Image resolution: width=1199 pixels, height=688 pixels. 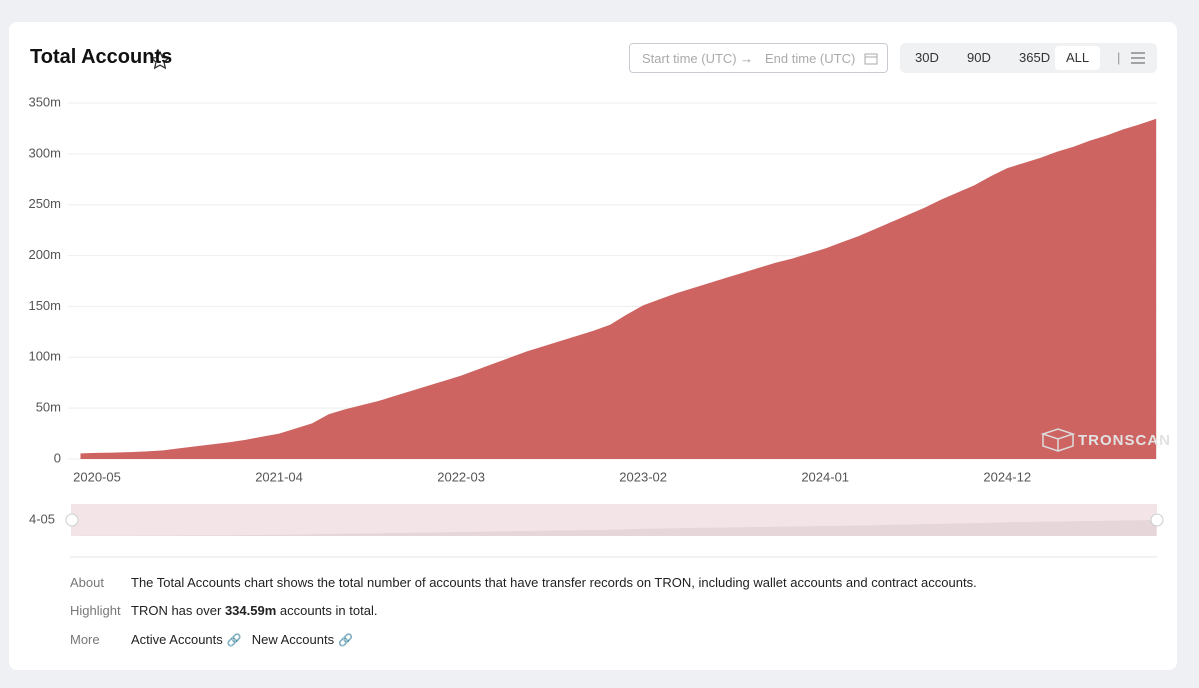 What do you see at coordinates (293, 639) in the screenshot?
I see `link: New Accounts` at bounding box center [293, 639].